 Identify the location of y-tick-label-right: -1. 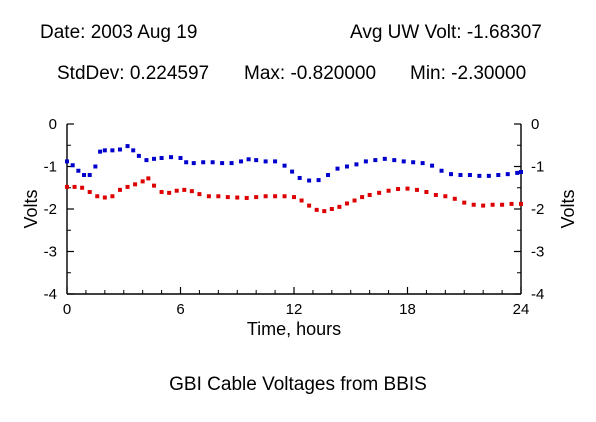
(537, 167).